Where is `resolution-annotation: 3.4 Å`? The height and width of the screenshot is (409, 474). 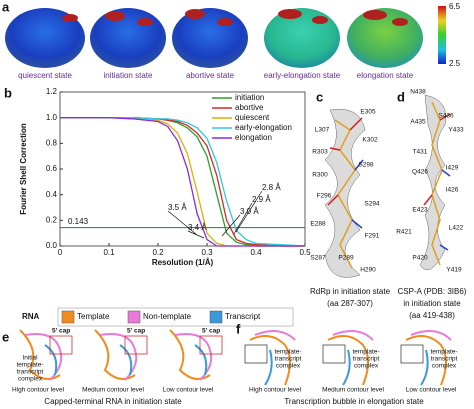 resolution-annotation: 3.4 Å is located at coordinates (197, 227).